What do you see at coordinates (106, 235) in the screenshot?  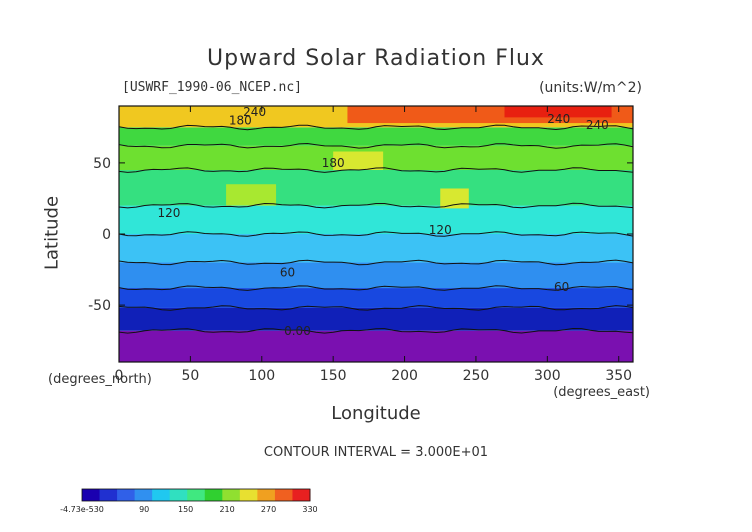 I see `y-tick-label: 0` at bounding box center [106, 235].